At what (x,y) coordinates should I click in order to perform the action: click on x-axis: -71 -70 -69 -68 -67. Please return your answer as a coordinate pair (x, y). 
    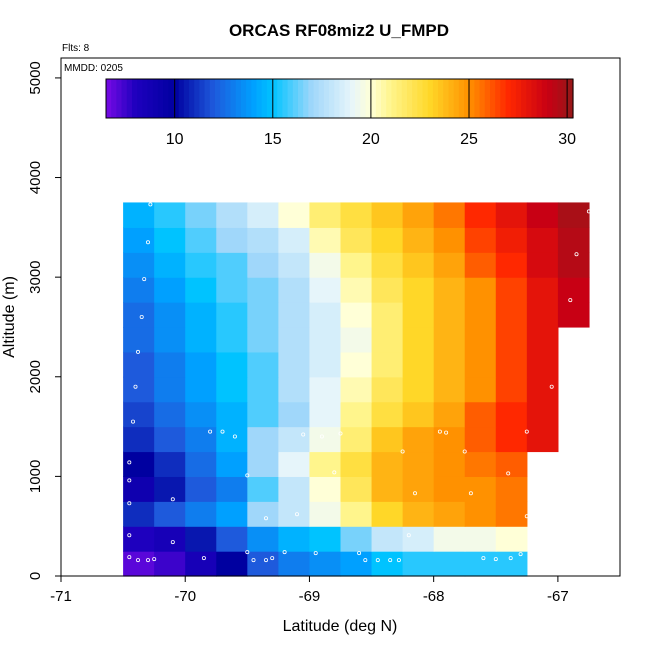
    Looking at the image, I should click on (309, 590).